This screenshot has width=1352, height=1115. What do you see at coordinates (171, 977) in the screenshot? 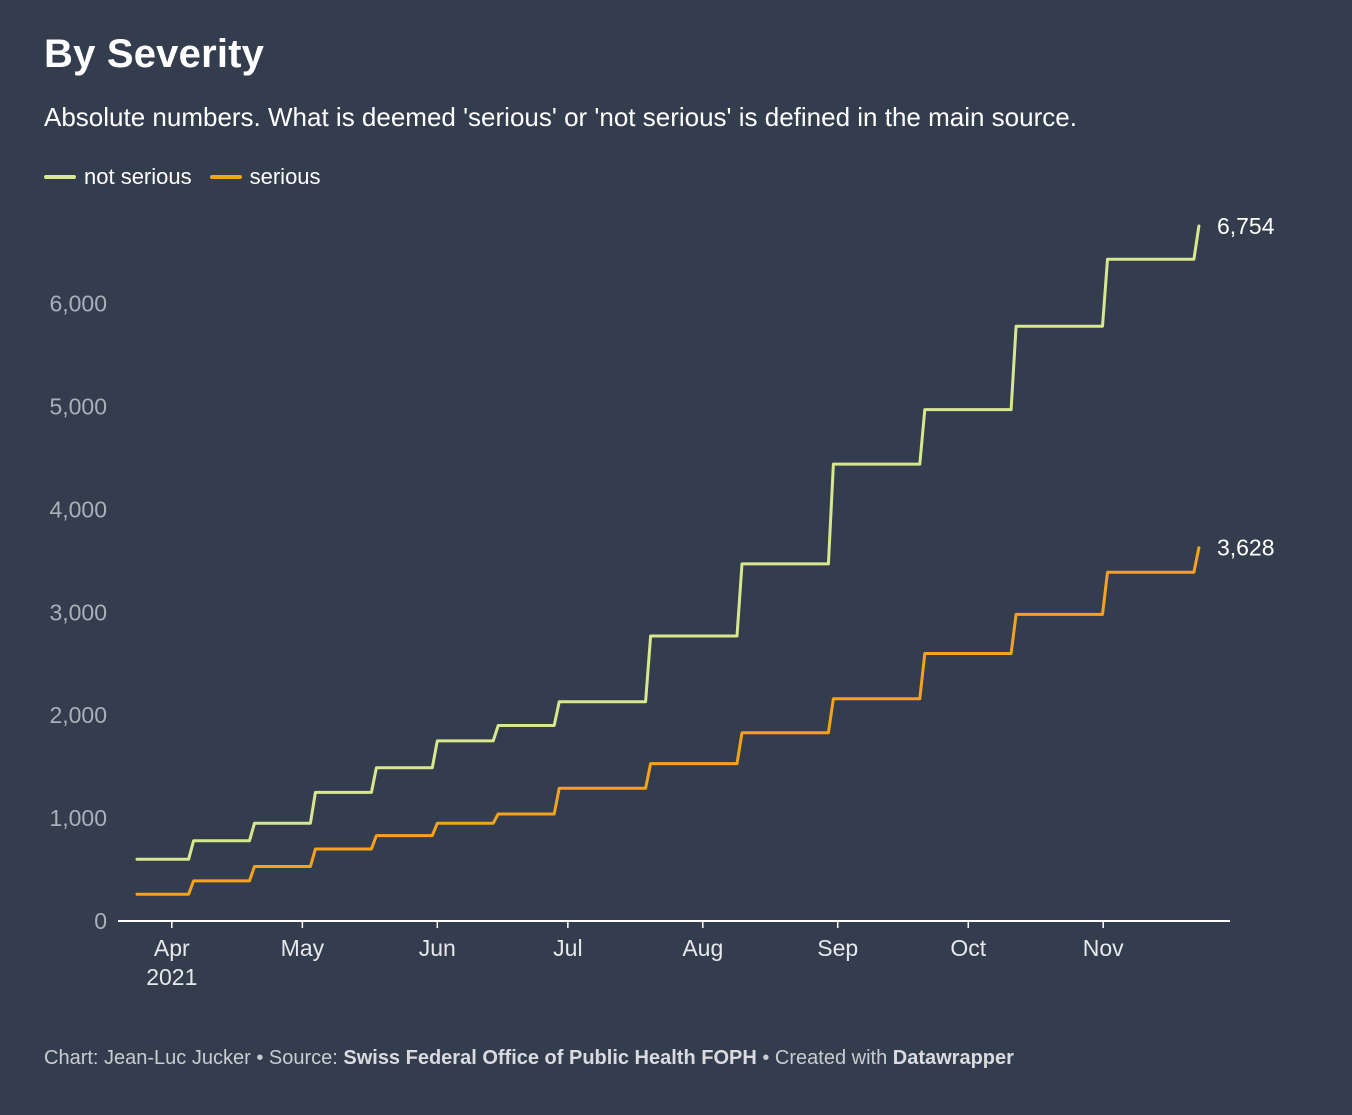
I see `x-tick-sublabel: 2021` at bounding box center [171, 977].